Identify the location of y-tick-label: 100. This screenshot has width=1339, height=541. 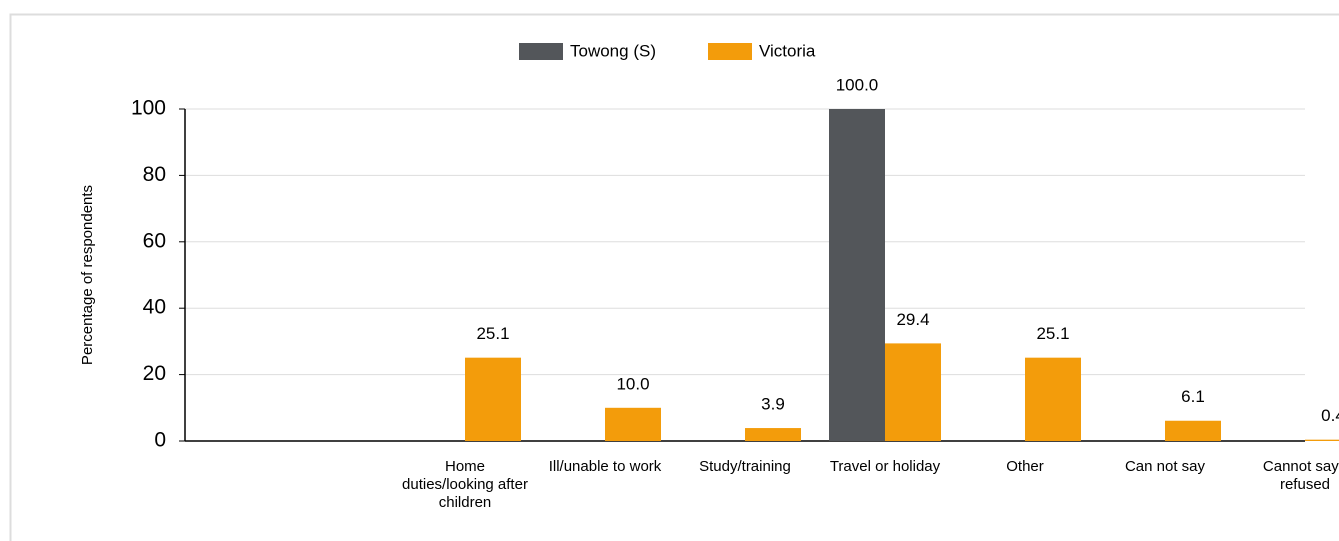
(148, 108).